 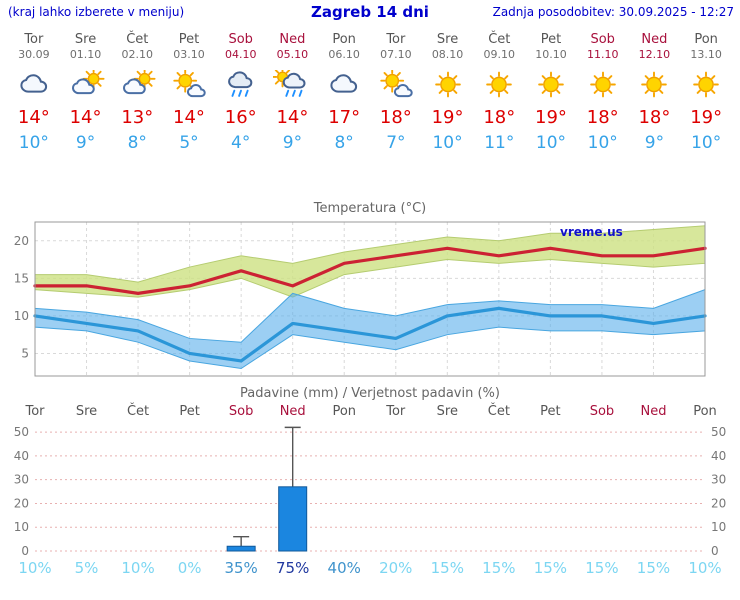 I want to click on sun-rain-icon, so click(x=292, y=83).